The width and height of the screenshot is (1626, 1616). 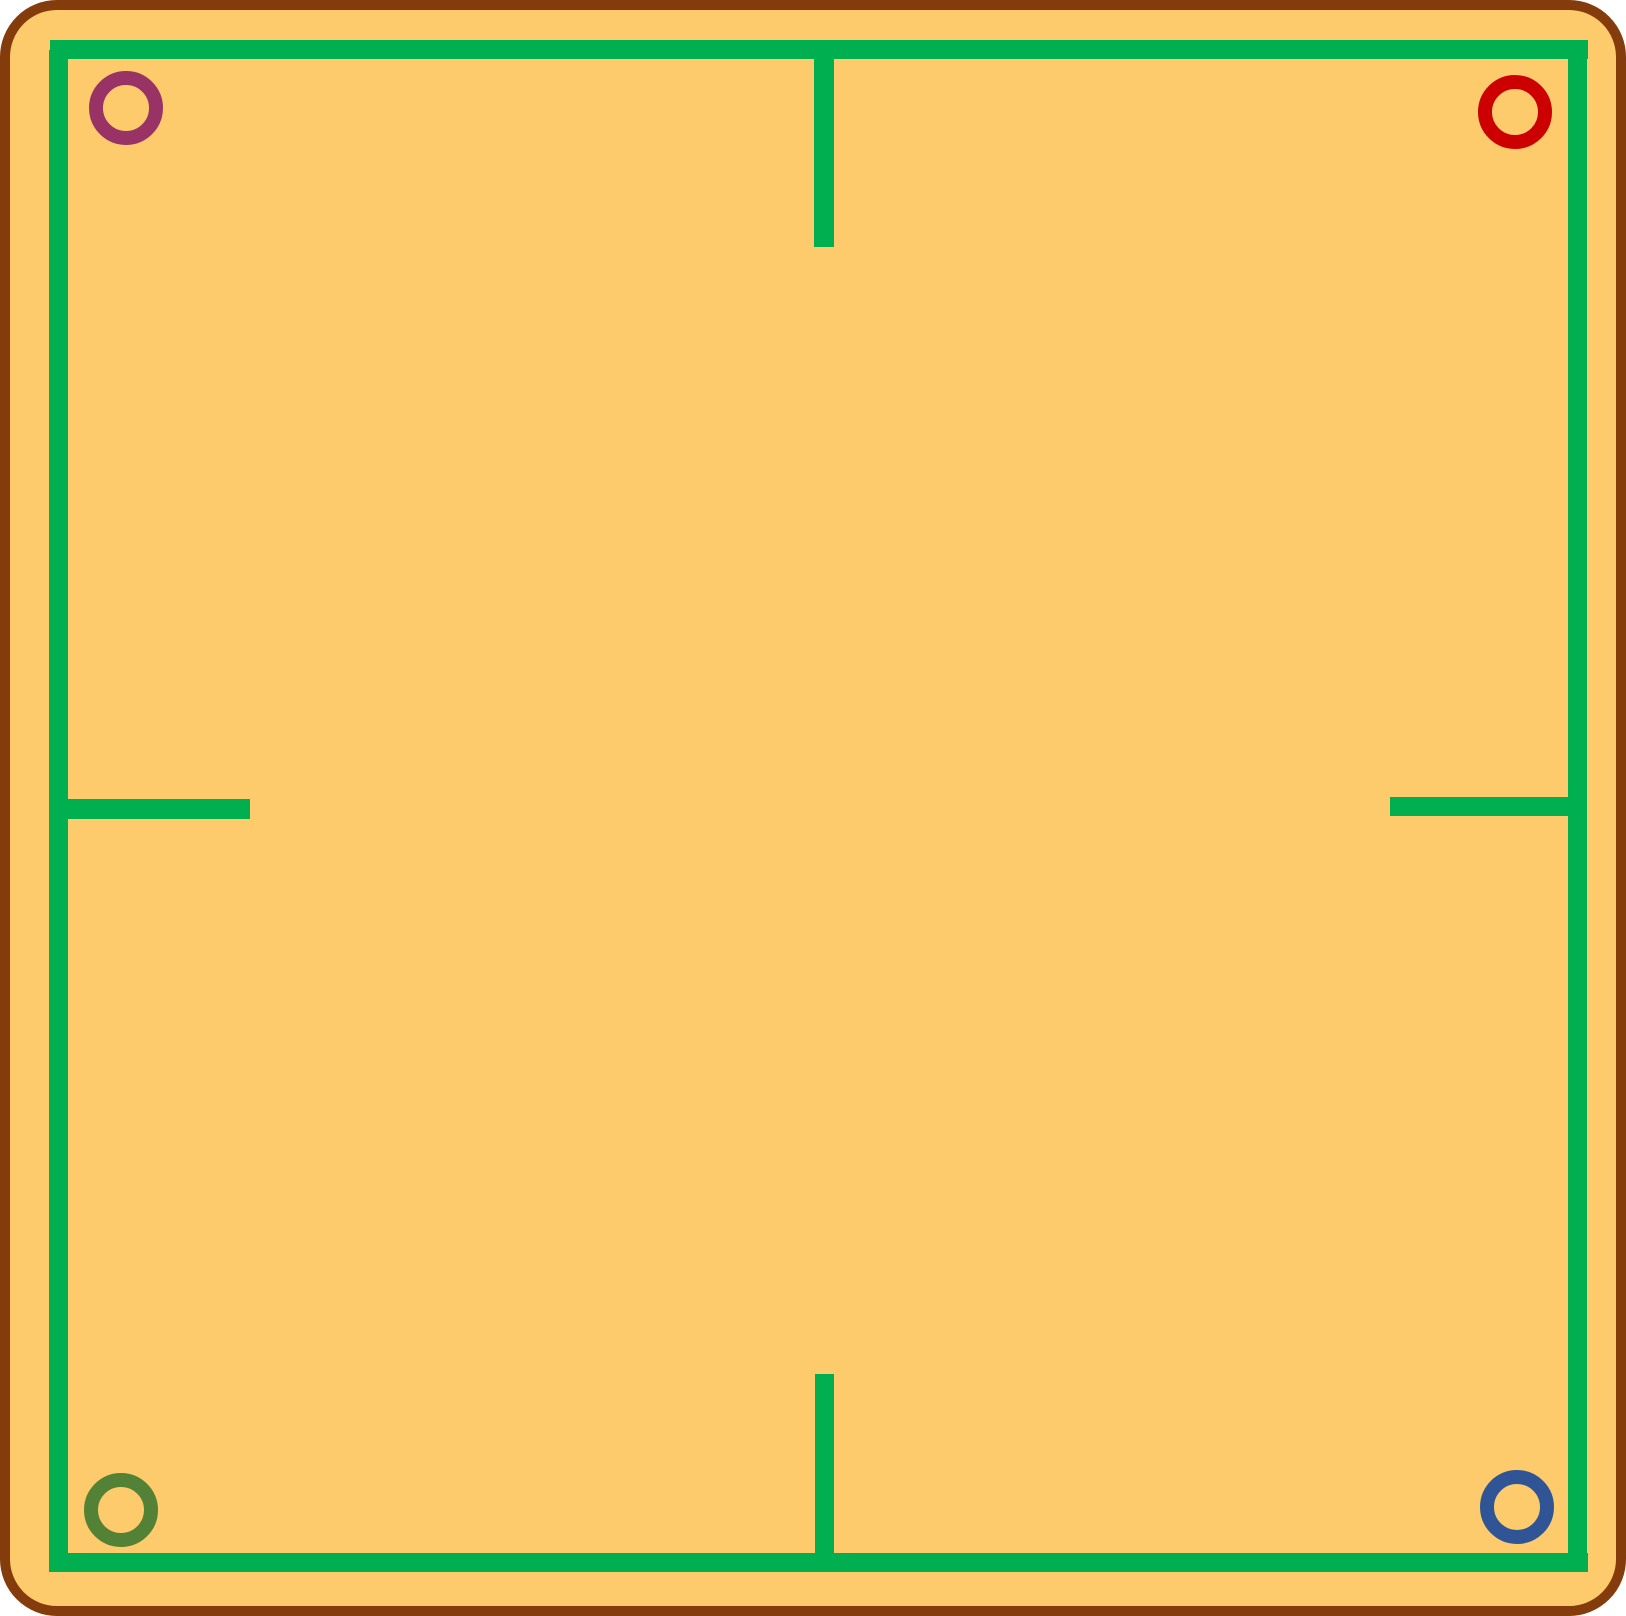 I want to click on marker-bottom-left, so click(x=121, y=1510).